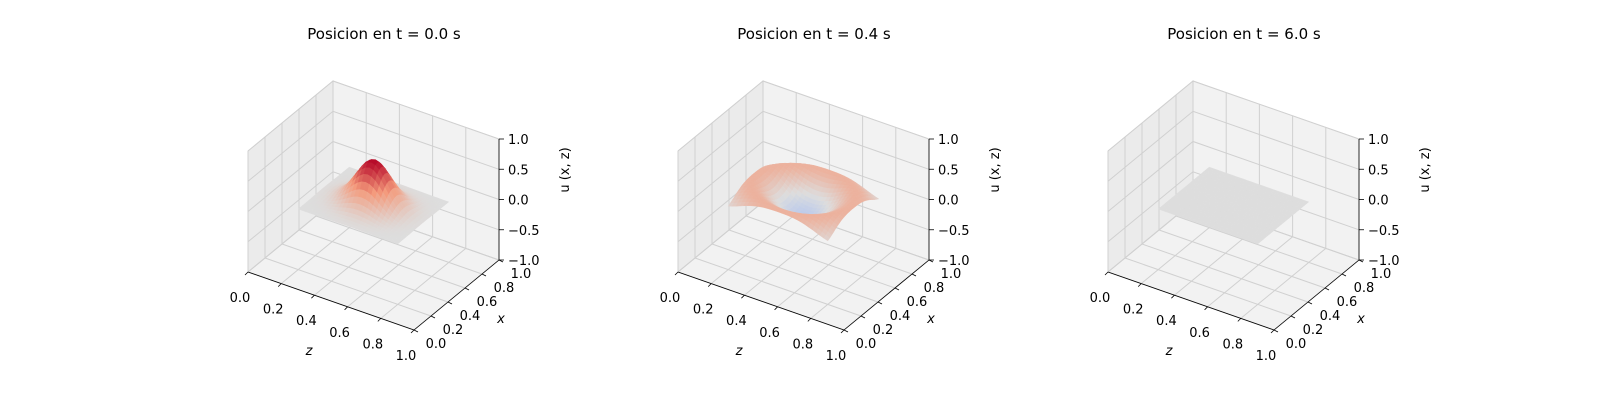  Describe the element at coordinates (814, 34) in the screenshot. I see `subplot-title: Posicion en t = 0.4 s` at that location.